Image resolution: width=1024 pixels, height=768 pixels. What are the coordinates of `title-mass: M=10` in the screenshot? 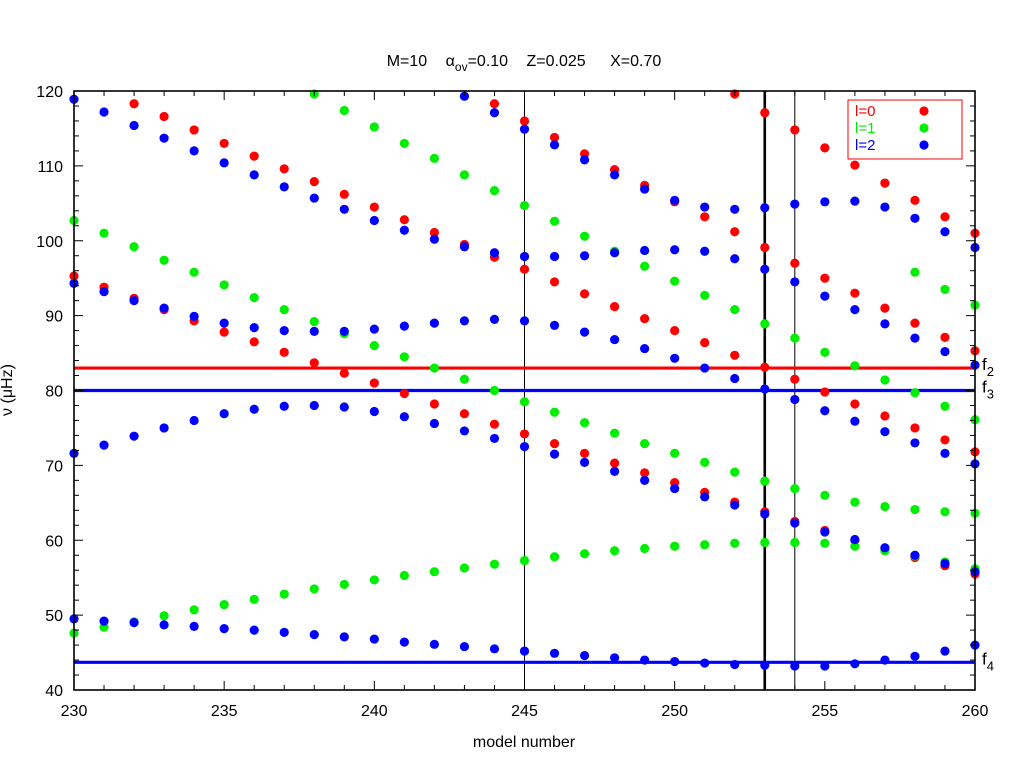 It's located at (407, 61).